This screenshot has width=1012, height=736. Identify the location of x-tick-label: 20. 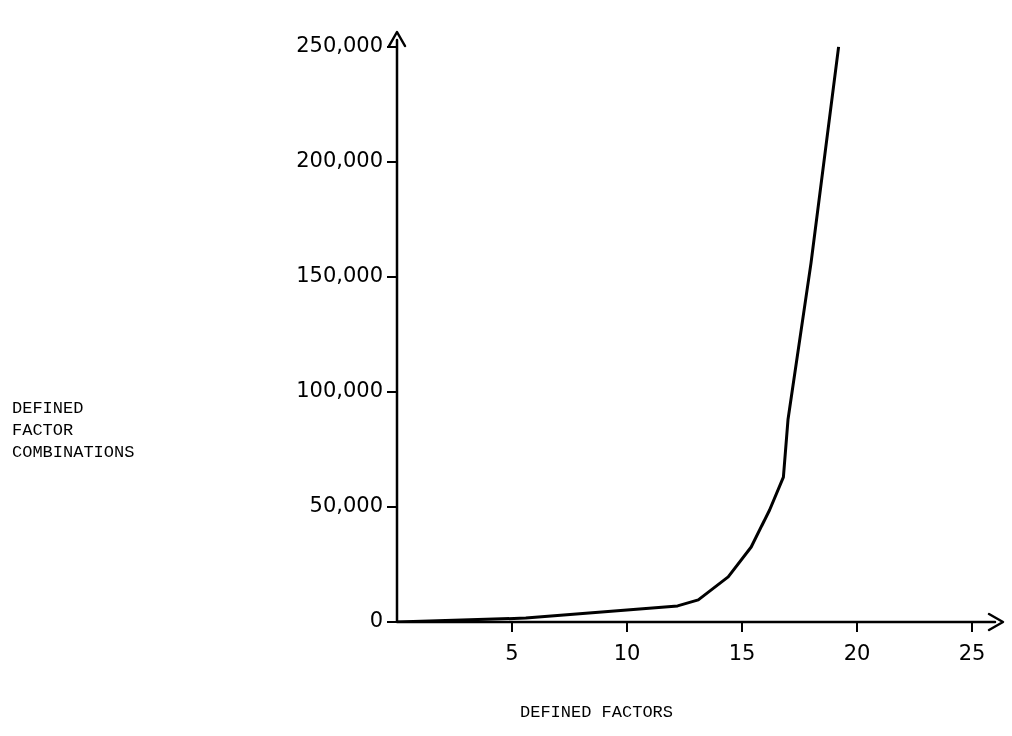
(857, 653).